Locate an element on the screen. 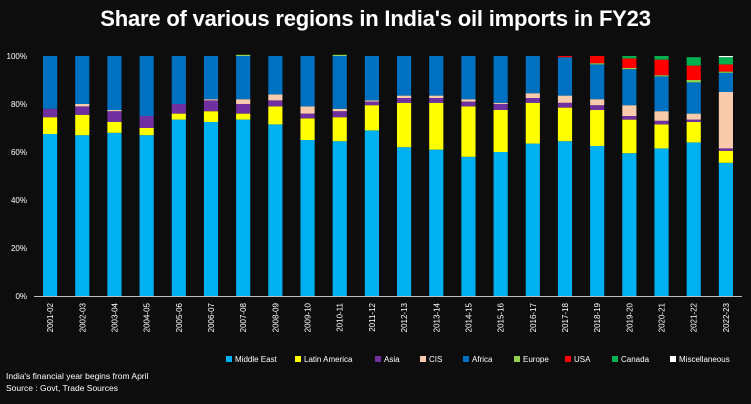 This screenshot has width=751, height=404. bar-segment-miscellaneous is located at coordinates (725, 57).